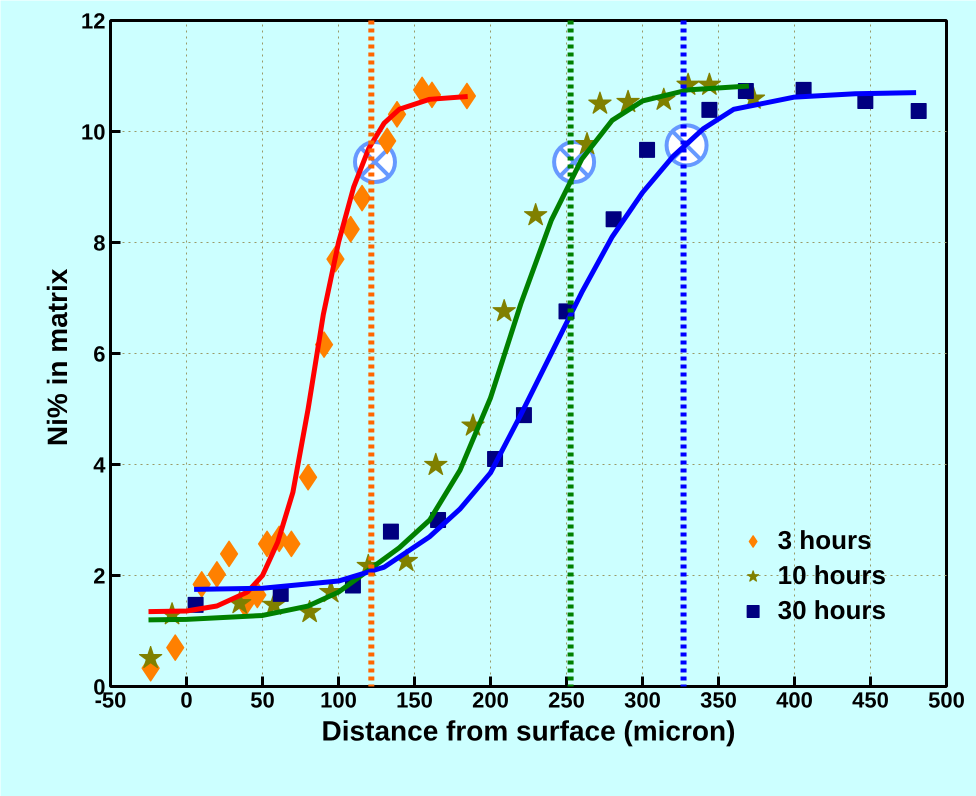  What do you see at coordinates (718, 700) in the screenshot?
I see `x-tick-label: 350` at bounding box center [718, 700].